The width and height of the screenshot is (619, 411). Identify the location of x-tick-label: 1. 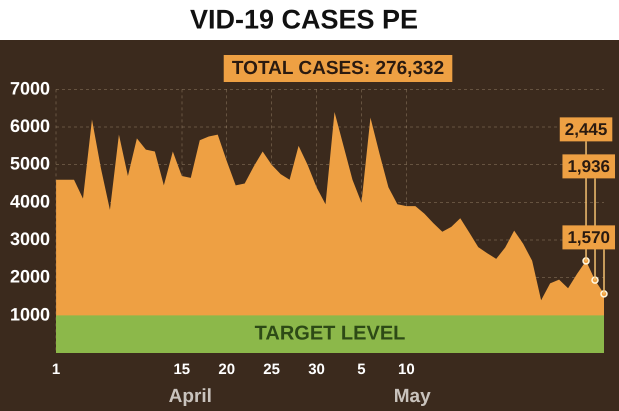
(56, 369).